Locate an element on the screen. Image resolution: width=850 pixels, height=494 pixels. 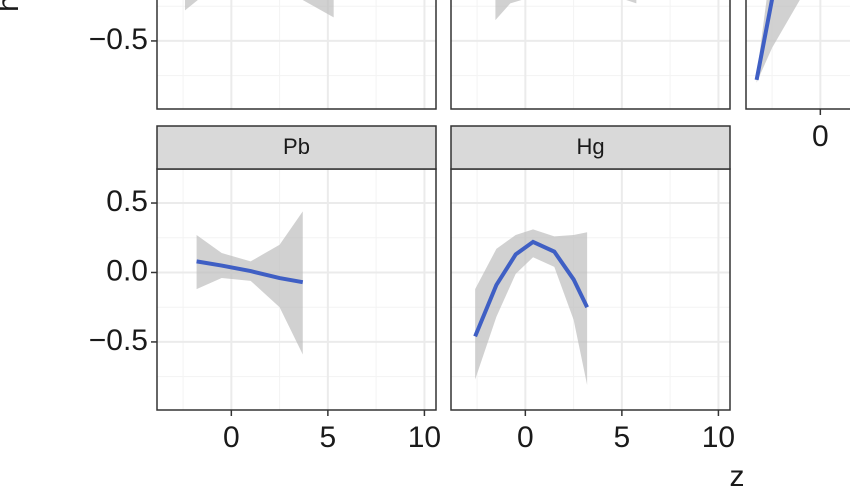
strip-label: Hg is located at coordinates (590, 146).